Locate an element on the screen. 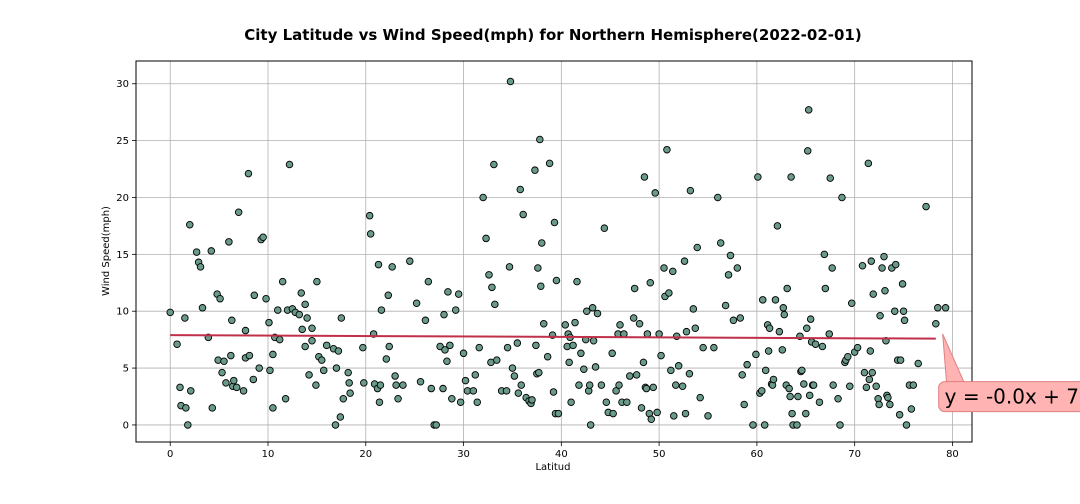 Image resolution: width=1080 pixels, height=504 pixels. x-tick-label: 70 is located at coordinates (854, 454).